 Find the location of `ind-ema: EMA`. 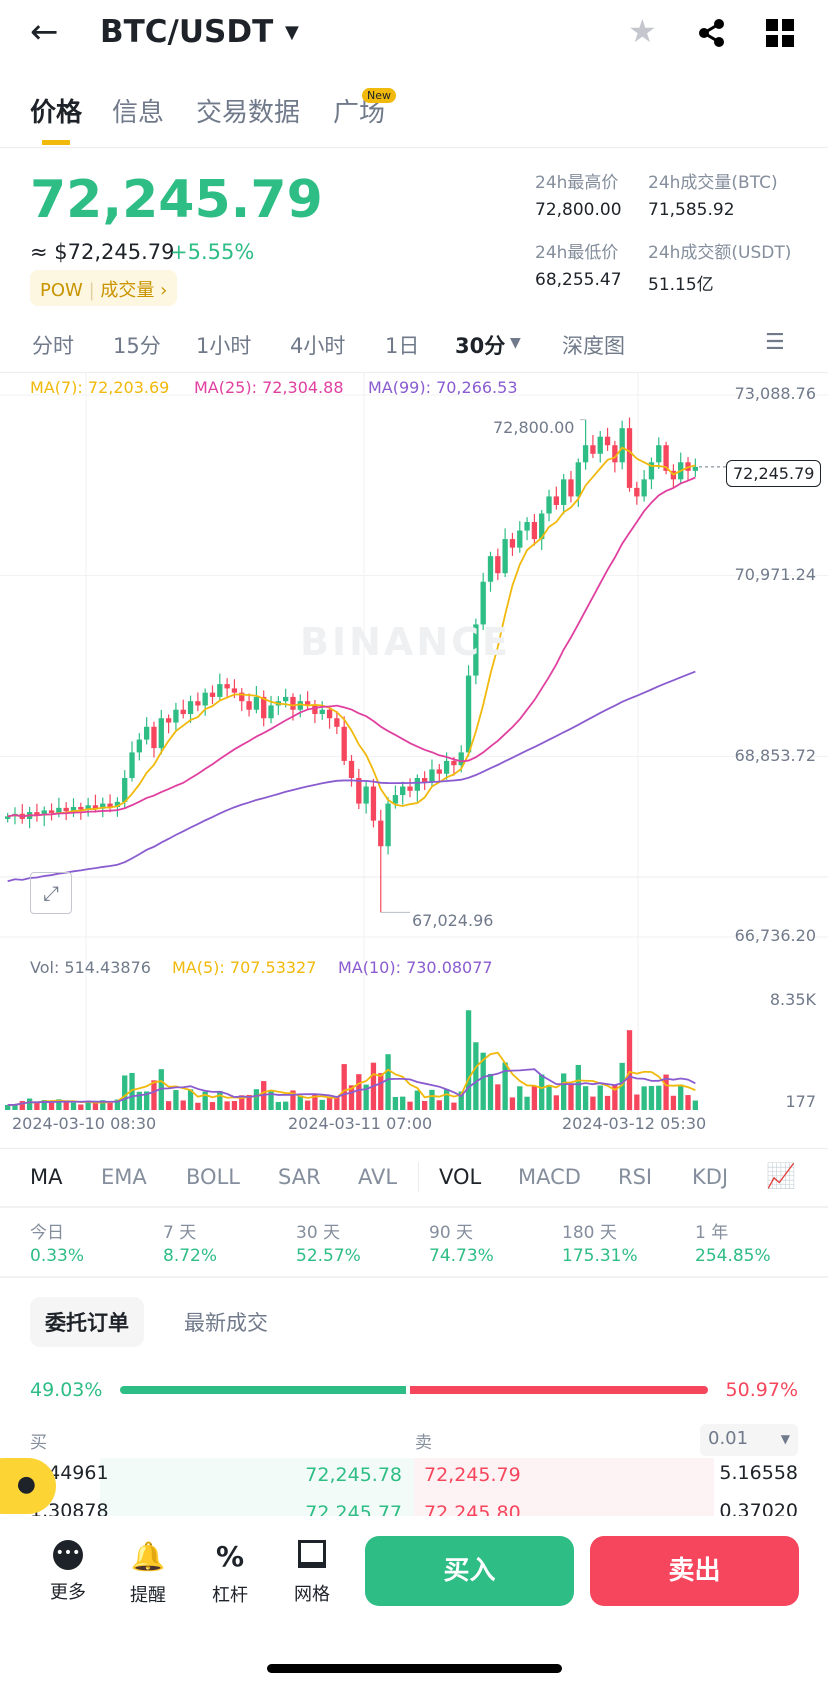

ind-ema: EMA is located at coordinates (124, 1177).